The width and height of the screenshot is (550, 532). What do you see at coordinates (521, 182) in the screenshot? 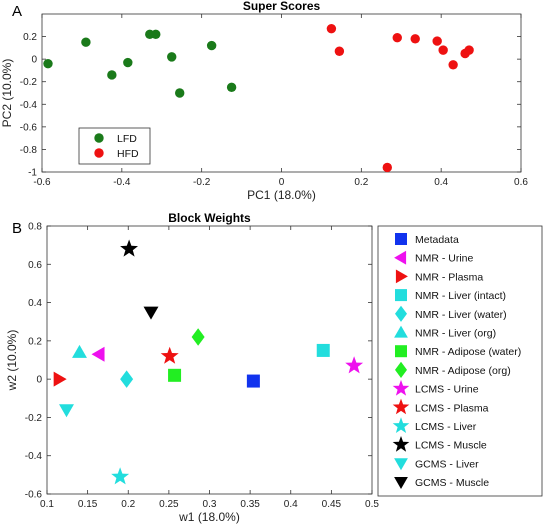
I see `panel-a-x-tick-label: 0.6` at bounding box center [521, 182].